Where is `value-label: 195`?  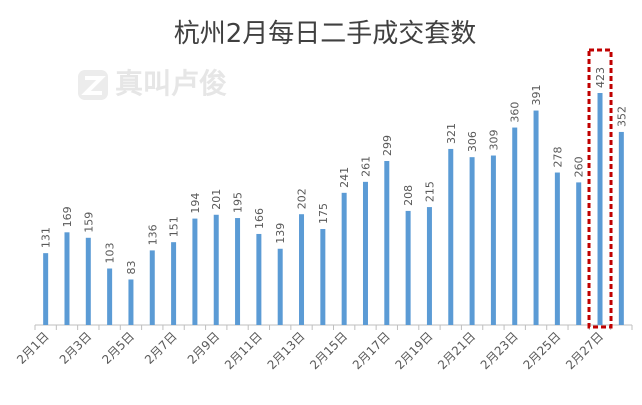 value-label: 195 is located at coordinates (238, 202).